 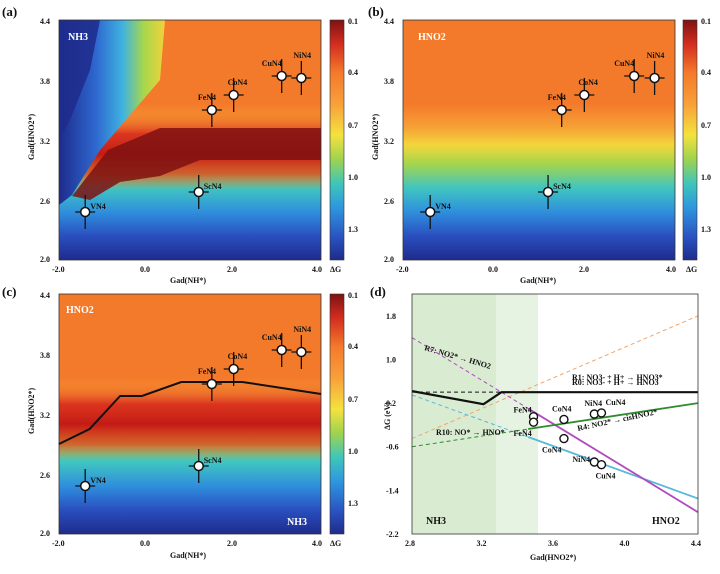 What do you see at coordinates (45, 141) in the screenshot?
I see `panel-a-ytick: 3.2` at bounding box center [45, 141].